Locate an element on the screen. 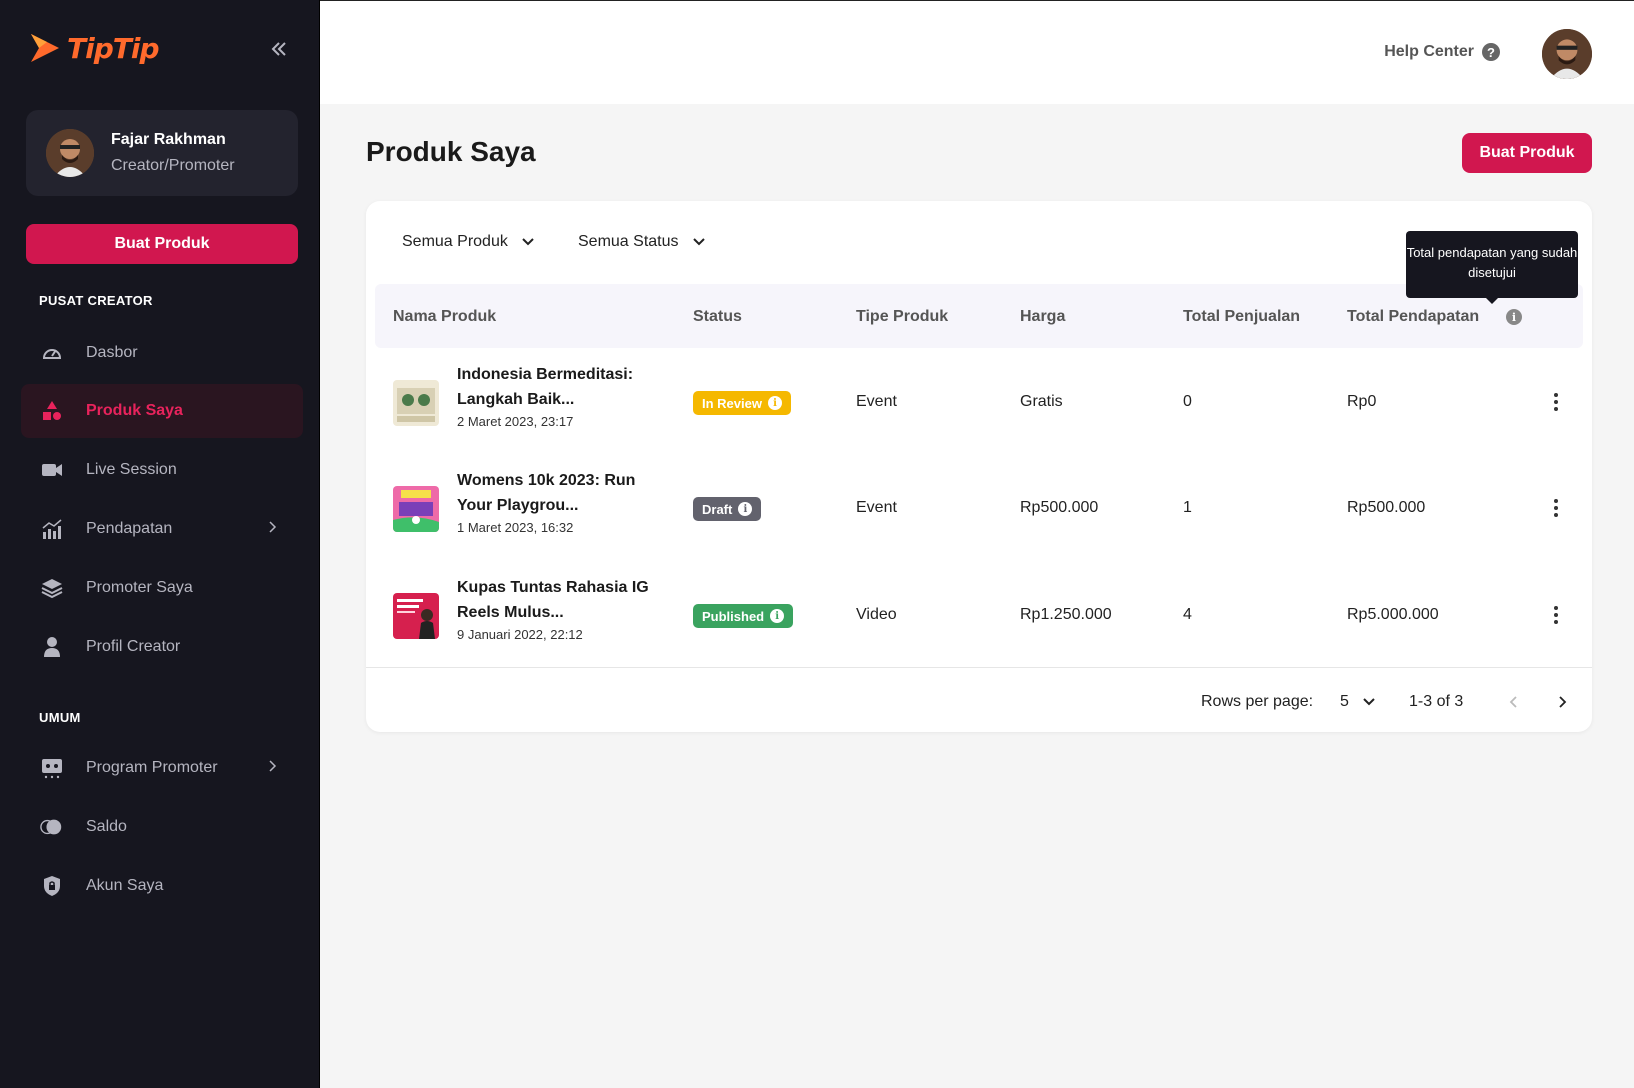 Image resolution: width=1634 pixels, height=1088 pixels. product-price: Rp1.250.000 is located at coordinates (1066, 614).